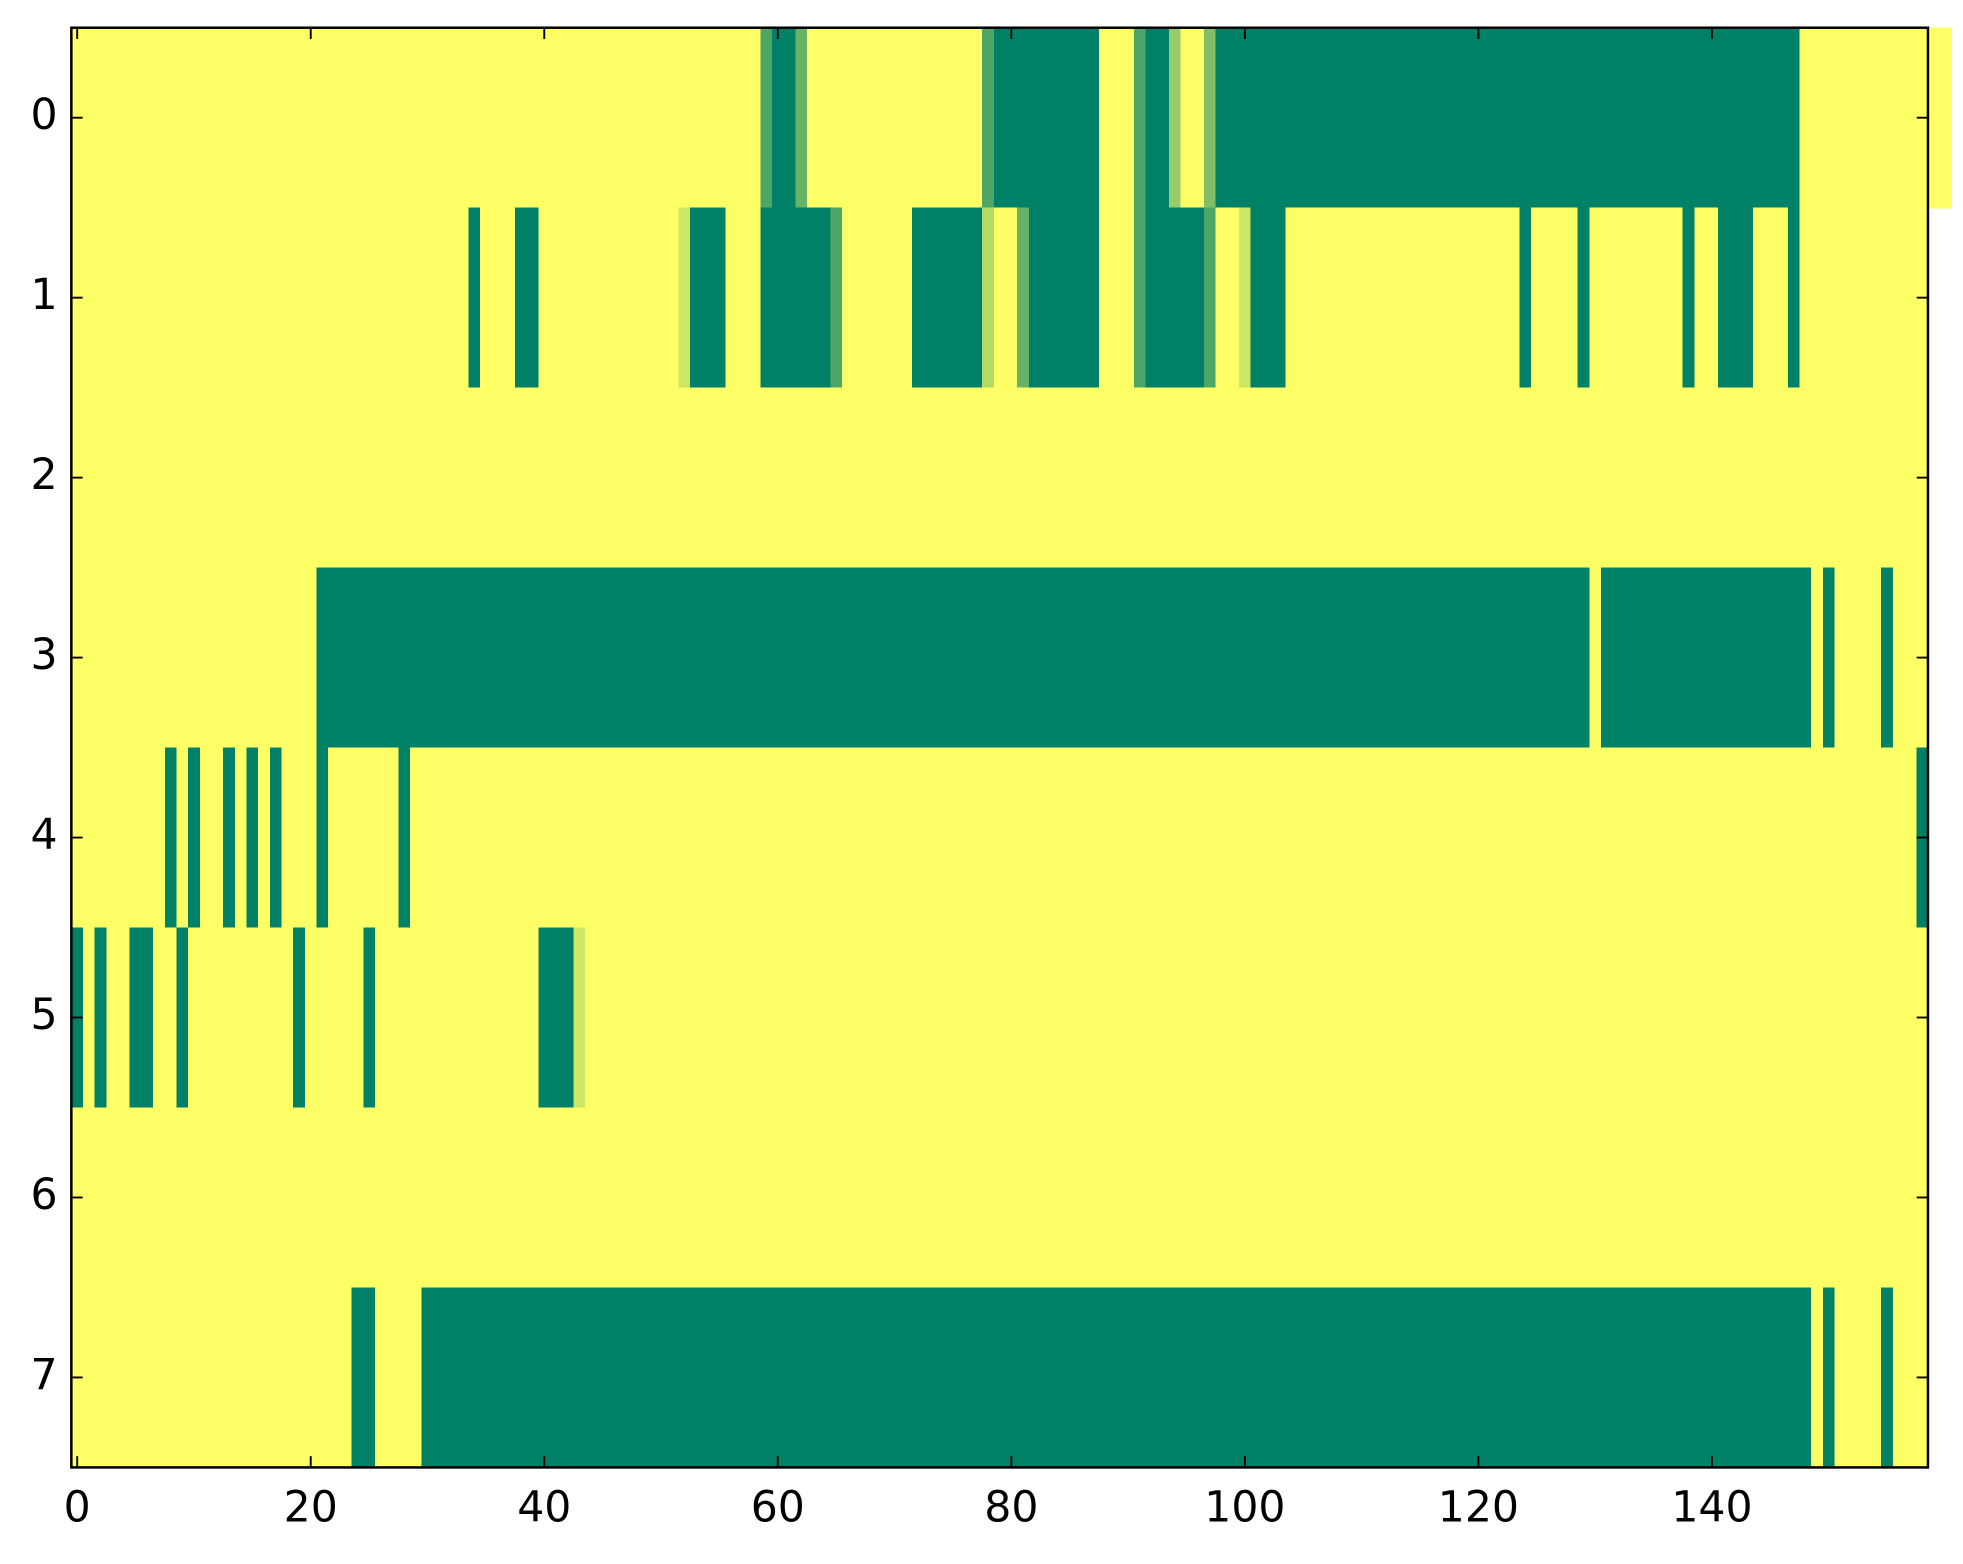 The image size is (1963, 1564). What do you see at coordinates (44, 655) in the screenshot?
I see `y-tick-label: 3` at bounding box center [44, 655].